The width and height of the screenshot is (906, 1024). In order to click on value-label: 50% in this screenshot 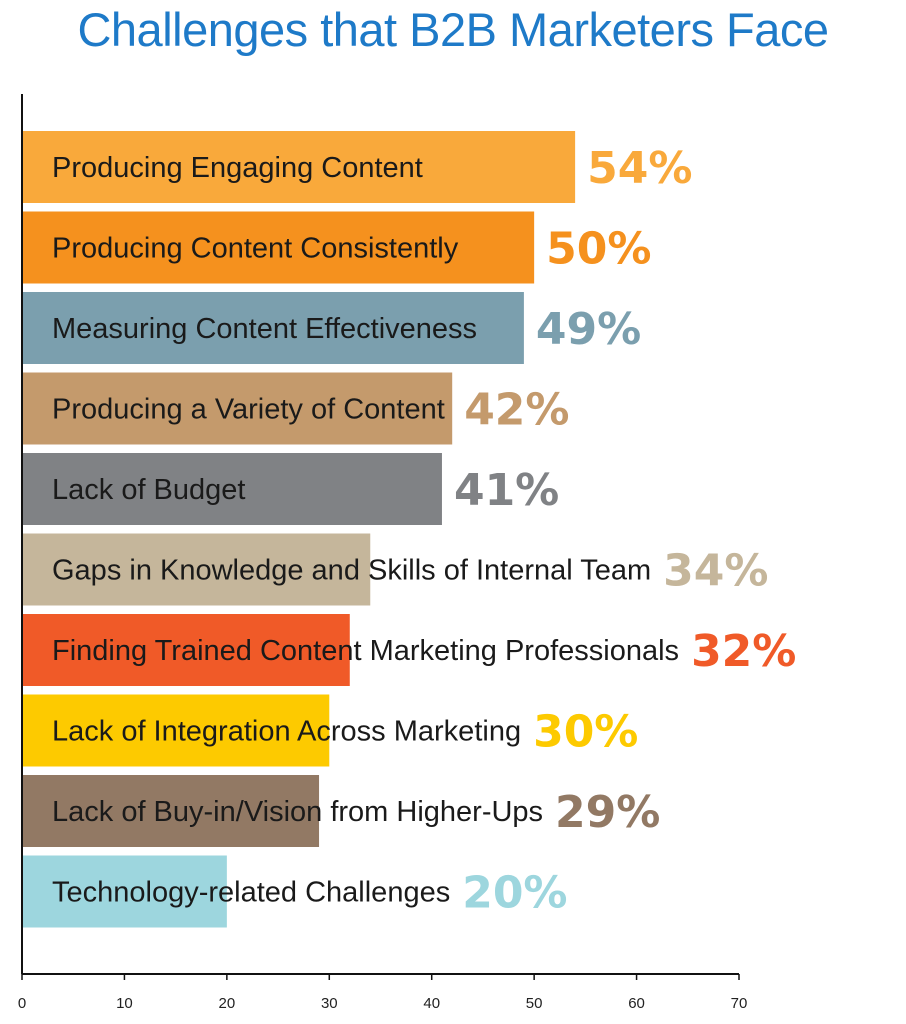, I will do `click(598, 249)`.